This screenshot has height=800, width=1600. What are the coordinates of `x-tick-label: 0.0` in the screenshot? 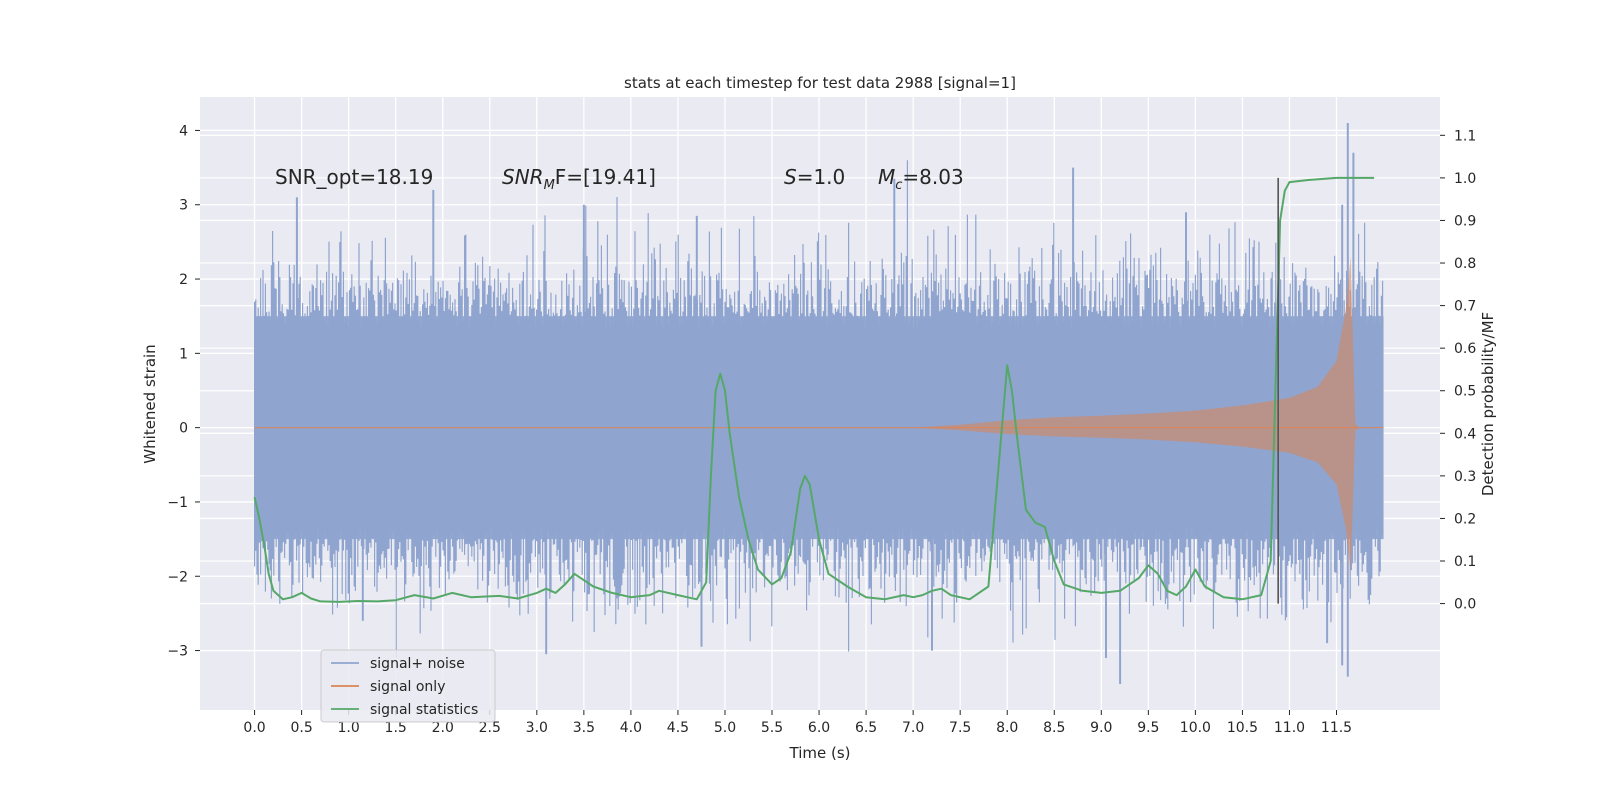 It's located at (254, 728).